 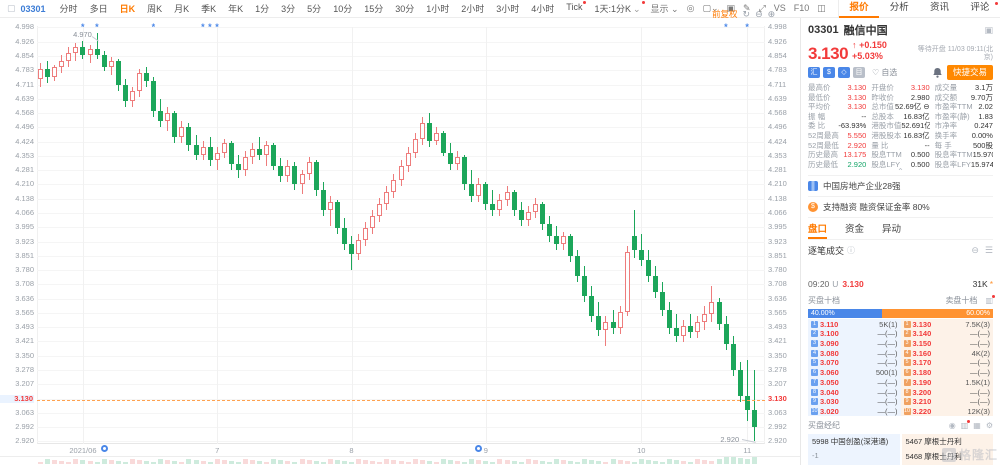 I want to click on timeframe-1小时: 1小时, so click(x=438, y=9).